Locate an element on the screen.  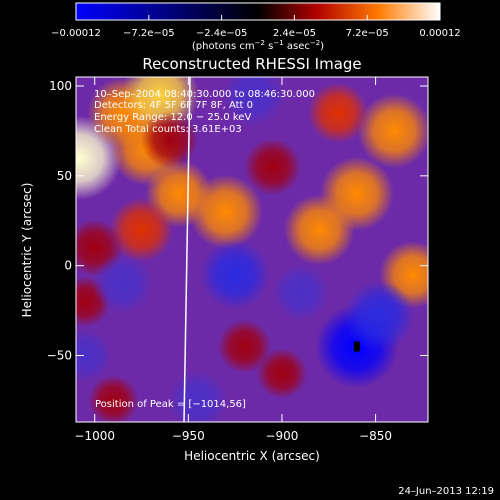
y-axis-label: Heliocentric Y (arcsec) is located at coordinates (27, 250).